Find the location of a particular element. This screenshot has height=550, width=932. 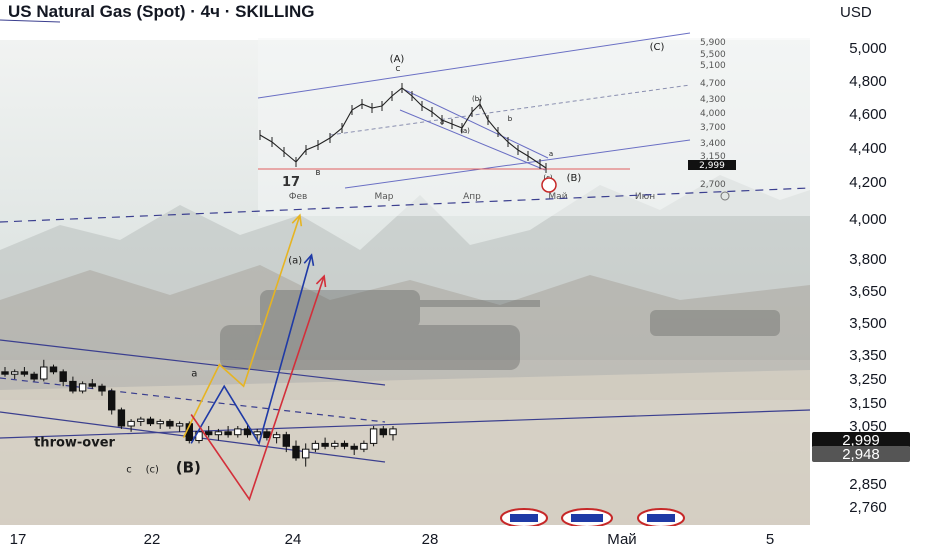

inset-wave-label: (a) is located at coordinates (465, 131).